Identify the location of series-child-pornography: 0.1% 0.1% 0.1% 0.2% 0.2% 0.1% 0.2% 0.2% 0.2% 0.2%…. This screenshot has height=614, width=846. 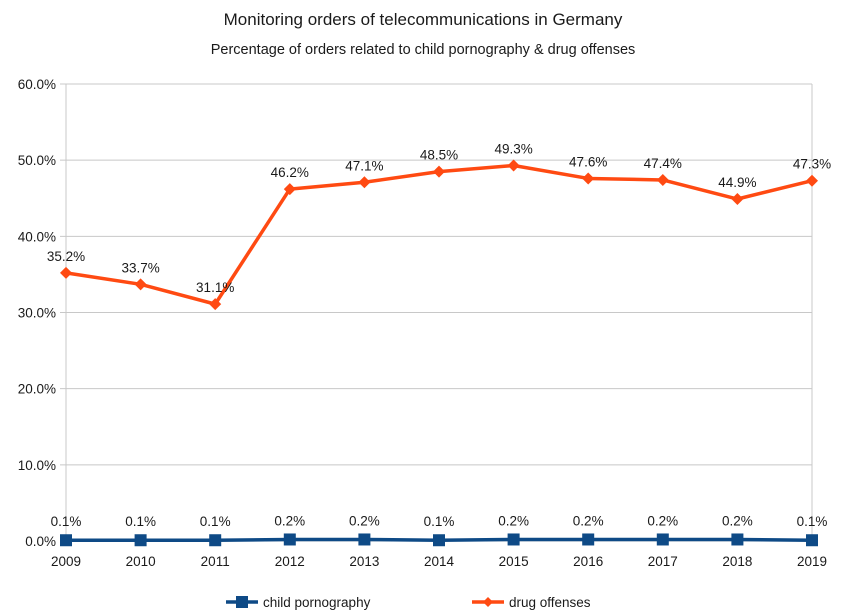
(439, 530).